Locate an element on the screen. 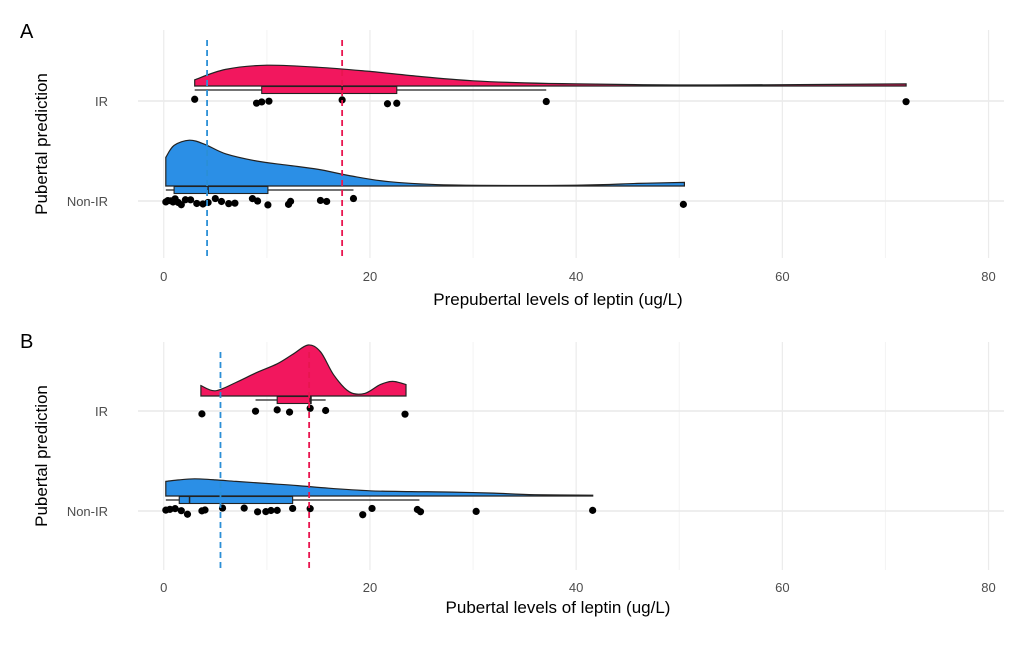  x-axis-title: Pubertal levels of leptin (ug/L) is located at coordinates (558, 607).